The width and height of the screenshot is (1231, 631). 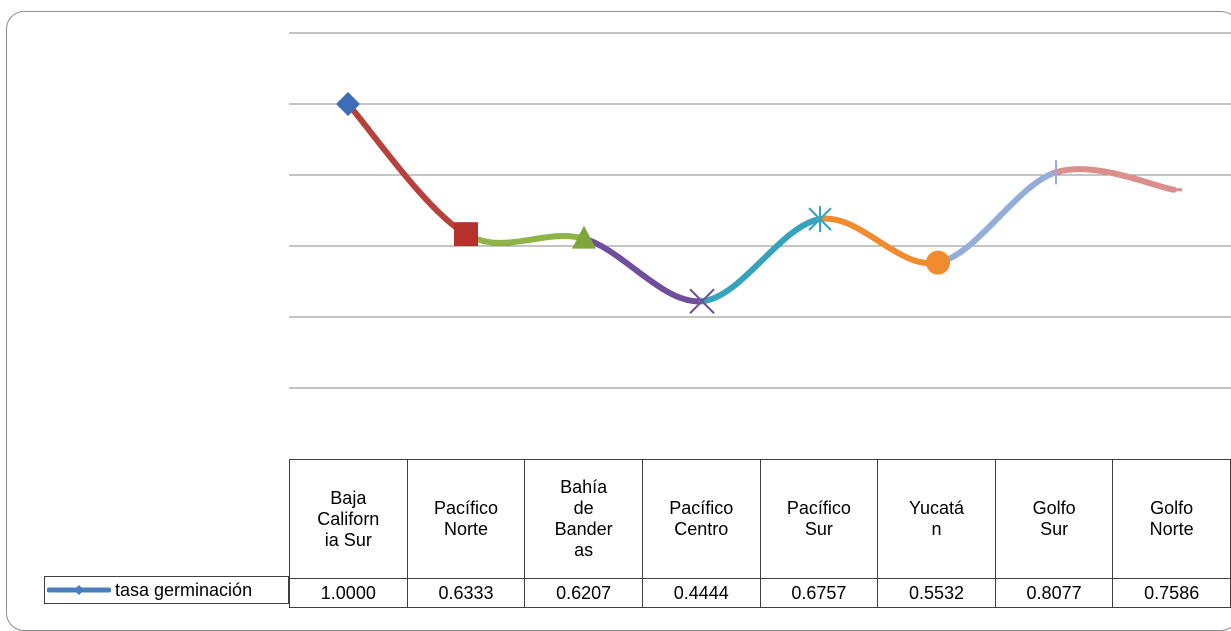 I want to click on data-point-triangle, so click(x=584, y=237).